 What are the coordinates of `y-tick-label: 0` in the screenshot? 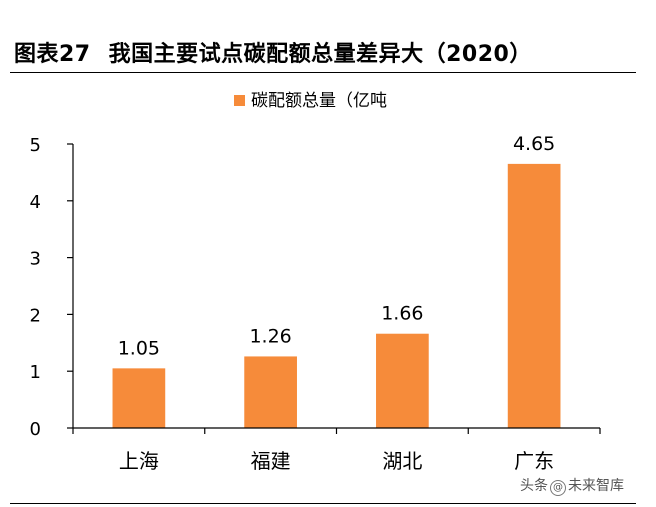 It's located at (35, 429).